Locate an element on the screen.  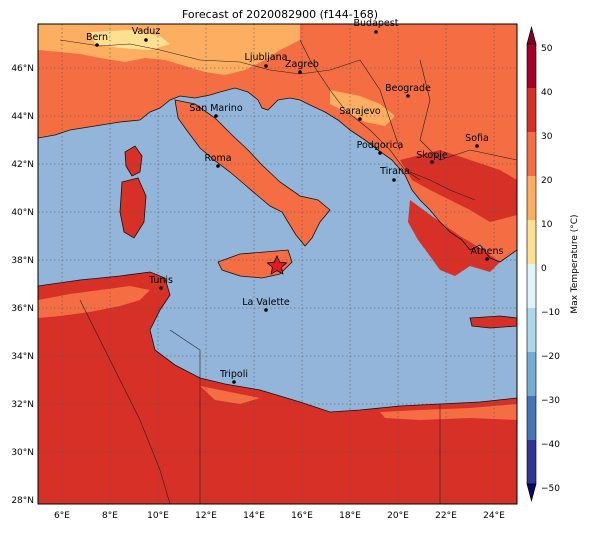
land-balkan-mild is located at coordinates (362, 108).